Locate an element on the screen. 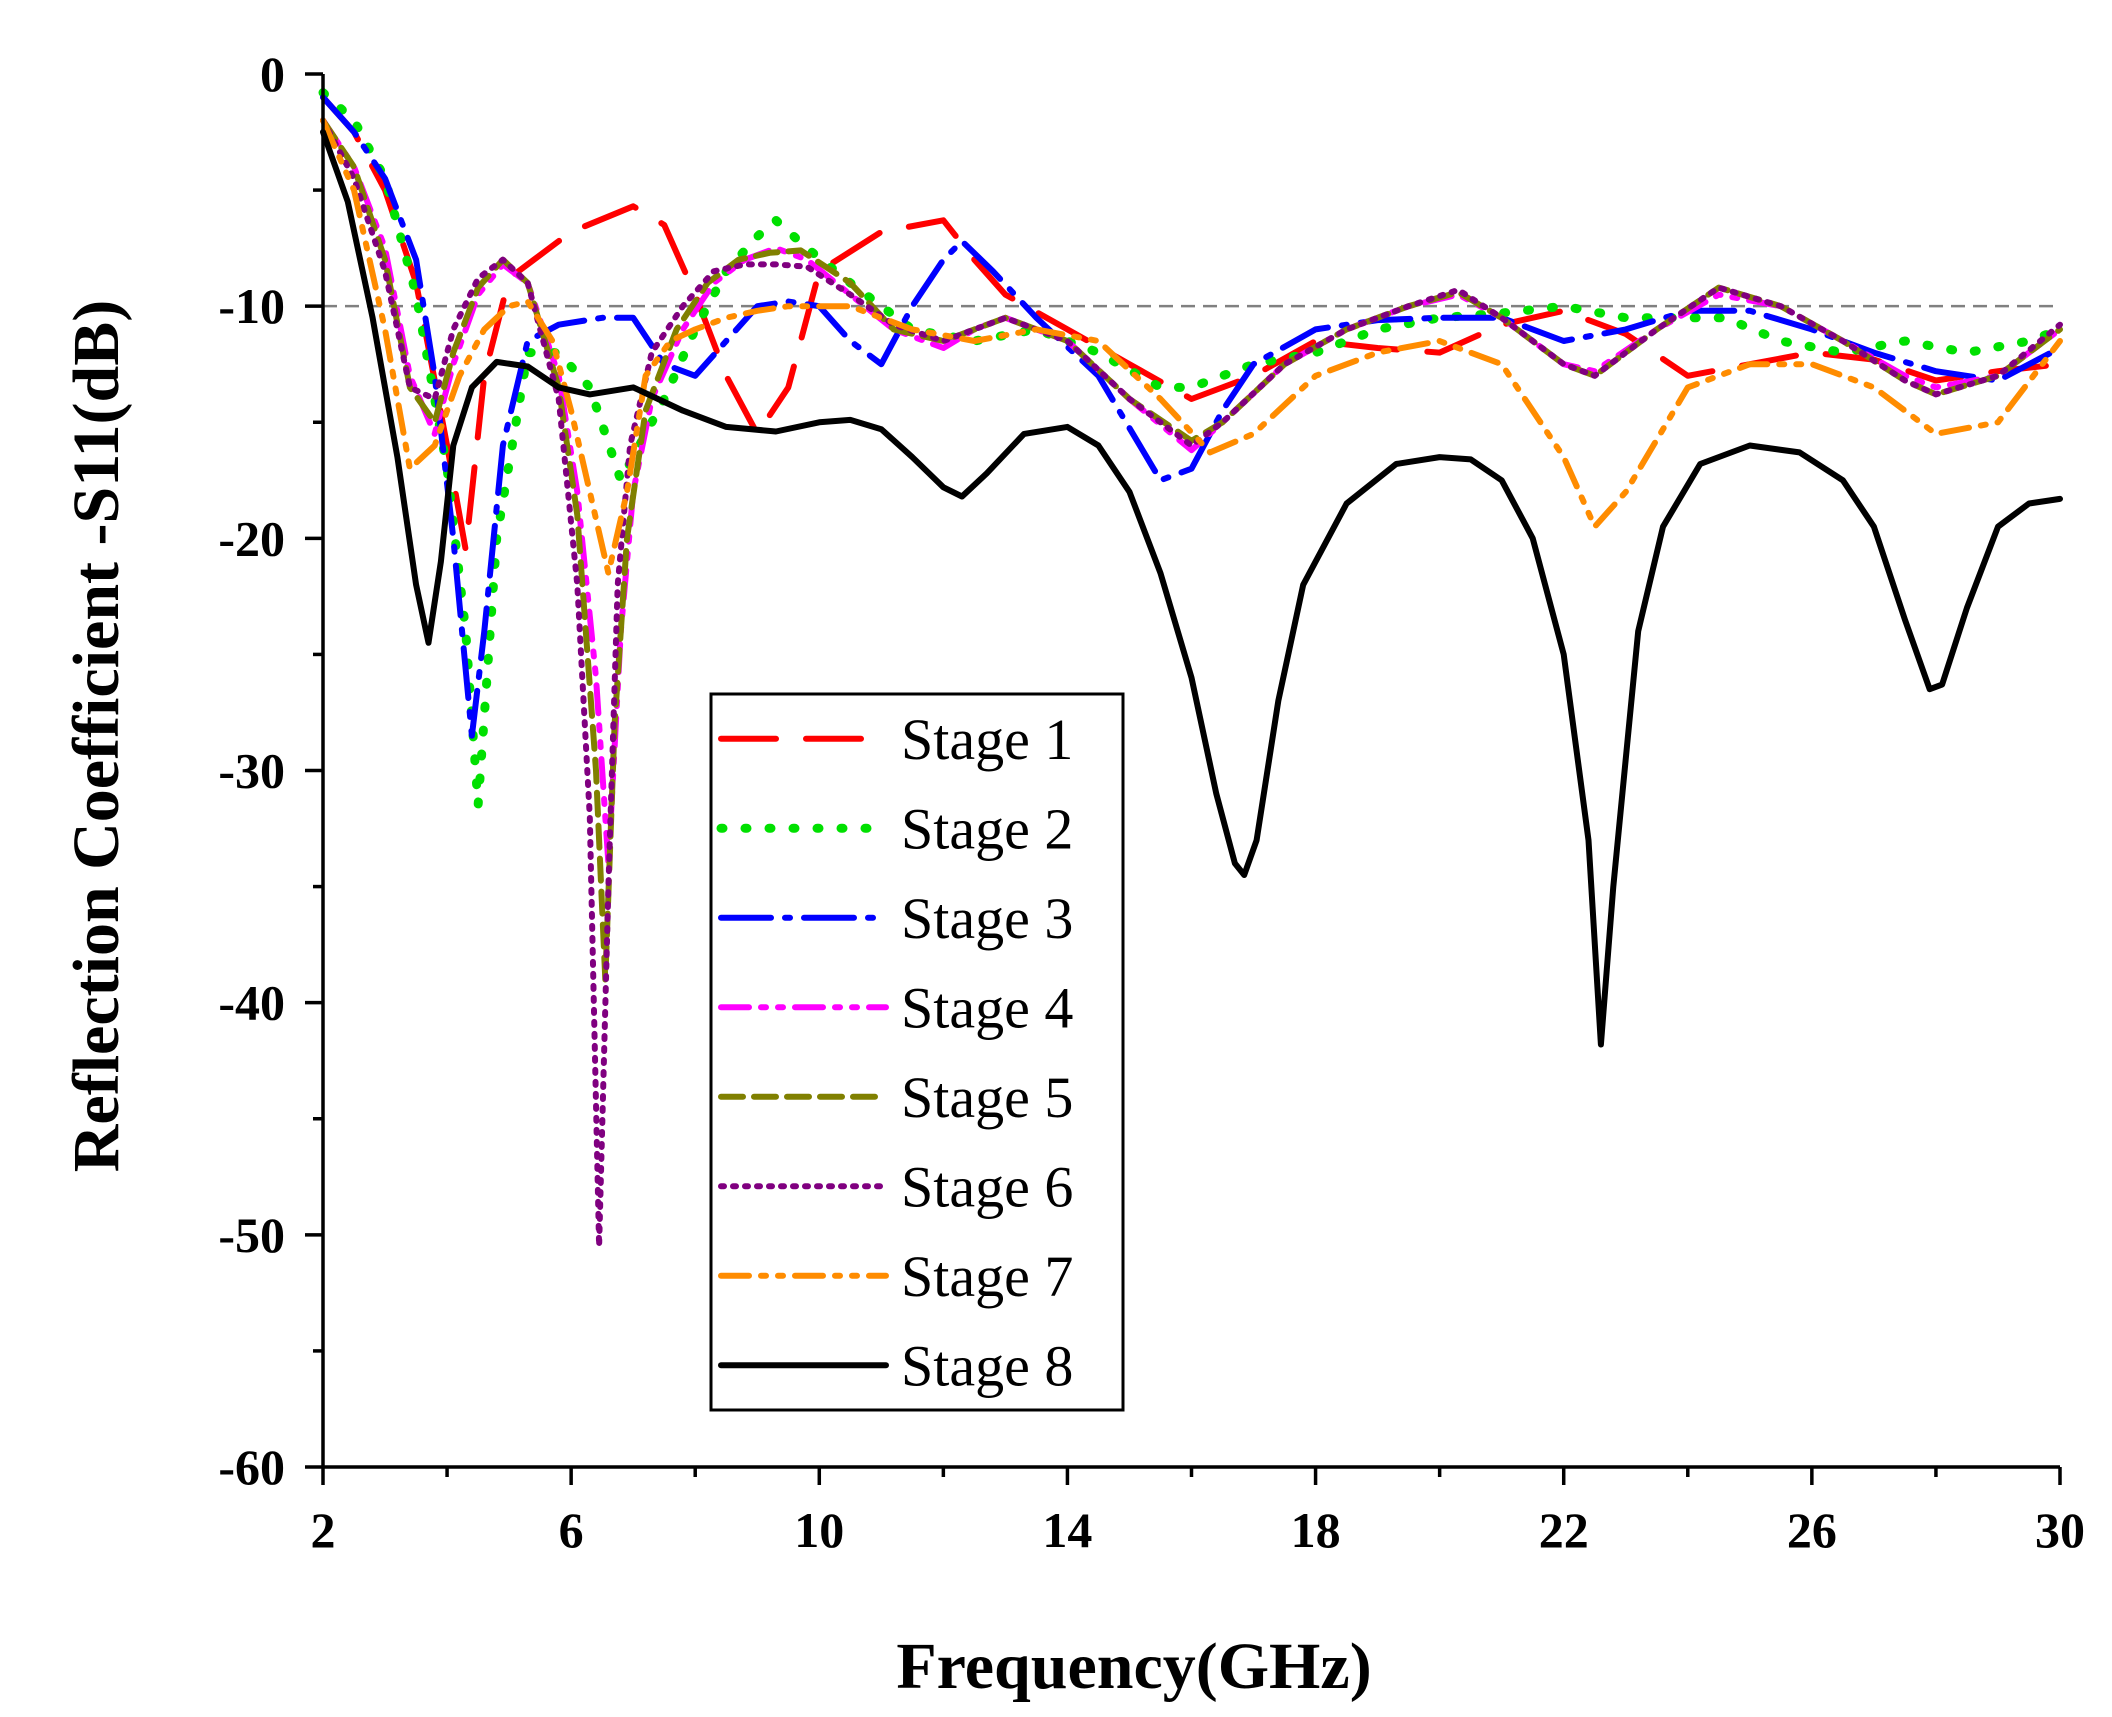 Image resolution: width=2112 pixels, height=1717 pixels. x-tick-label: 2 is located at coordinates (323, 1530).